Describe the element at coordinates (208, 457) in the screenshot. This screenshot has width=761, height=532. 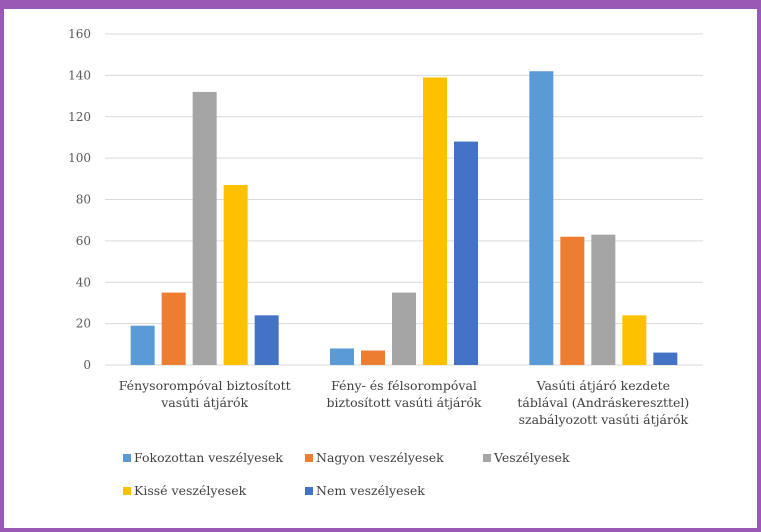
I see `legend-label: Fokozottan veszélyesek` at that location.